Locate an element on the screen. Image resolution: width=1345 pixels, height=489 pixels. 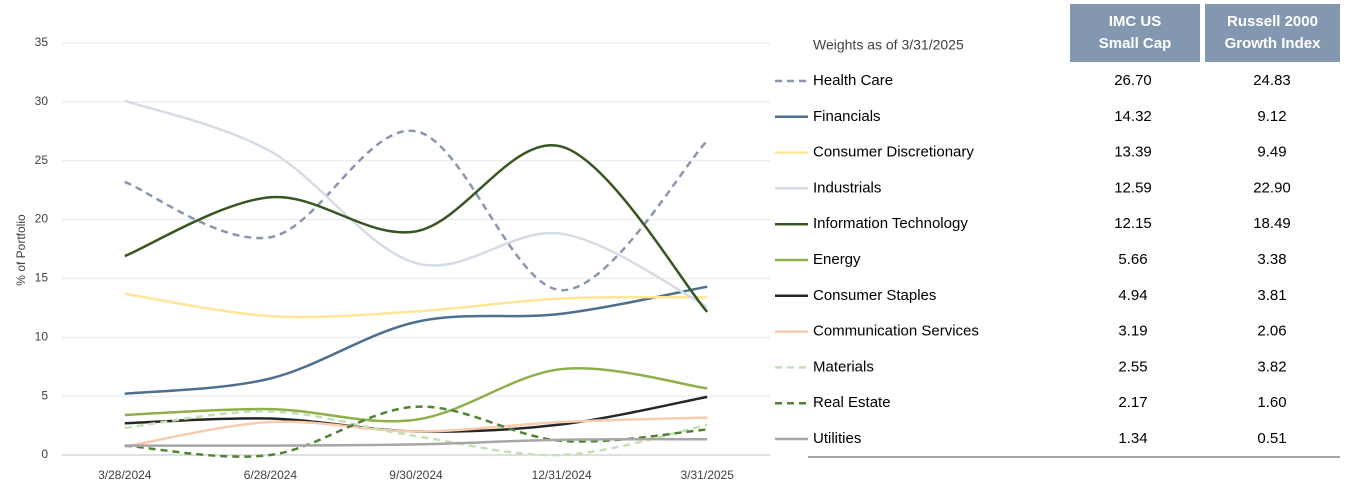
y-tick-label: 25 is located at coordinates (42, 160).